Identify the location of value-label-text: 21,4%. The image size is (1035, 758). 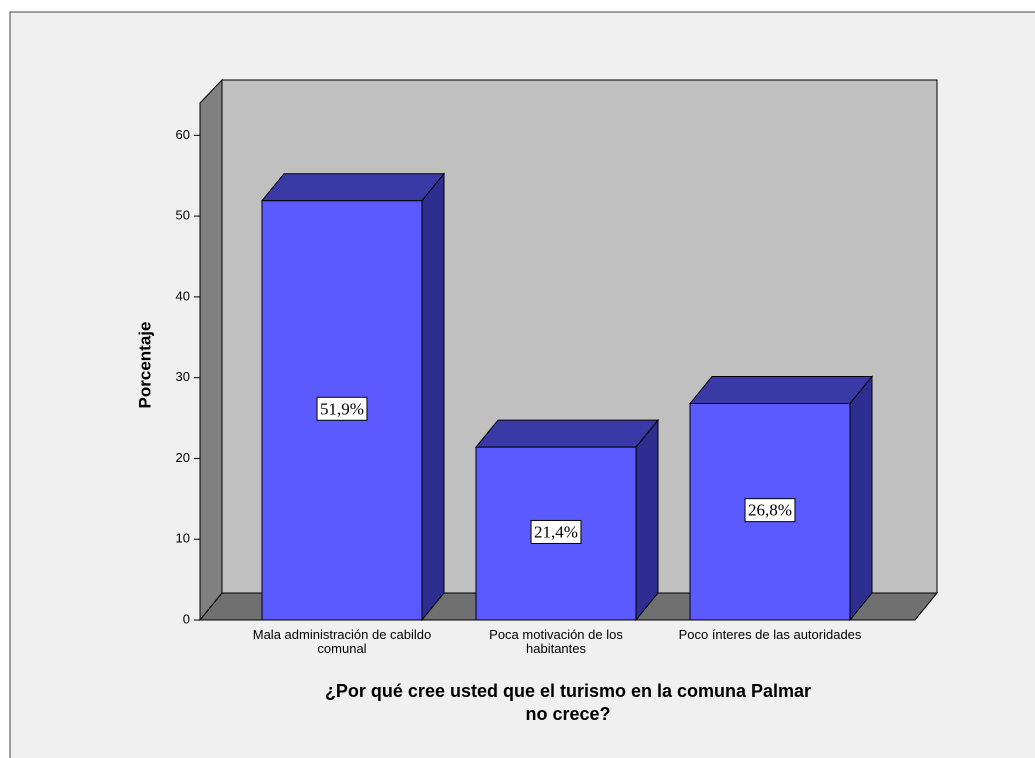
(556, 531).